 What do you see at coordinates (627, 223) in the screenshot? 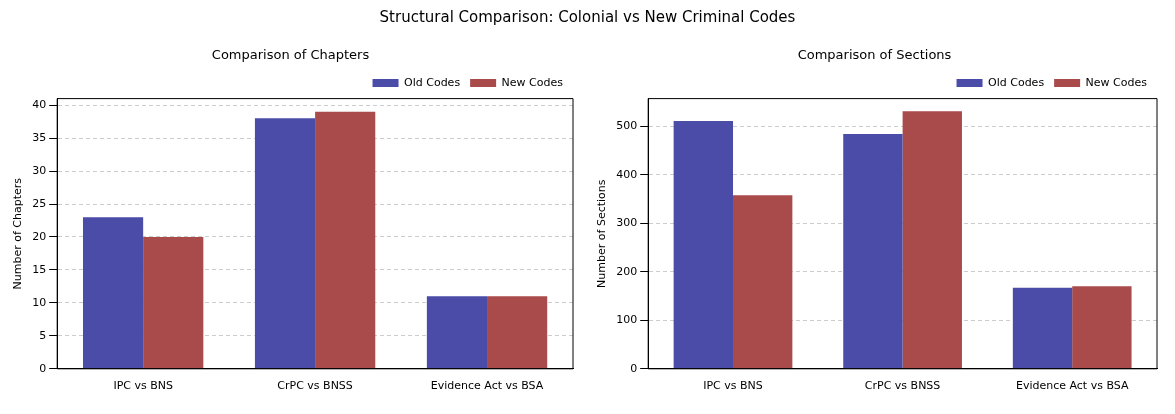
I see `y-tick-label: 300` at bounding box center [627, 223].